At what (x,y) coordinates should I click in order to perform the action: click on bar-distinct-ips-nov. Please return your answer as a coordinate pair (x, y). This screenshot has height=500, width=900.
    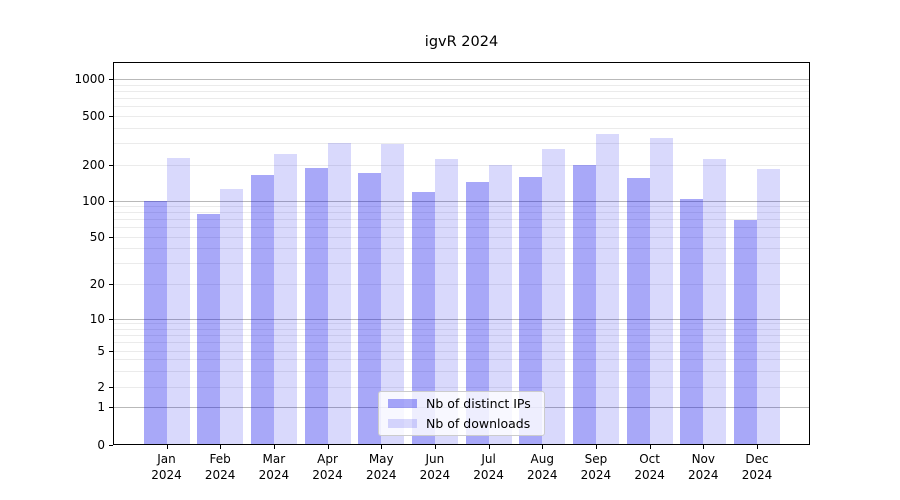
    Looking at the image, I should click on (692, 322).